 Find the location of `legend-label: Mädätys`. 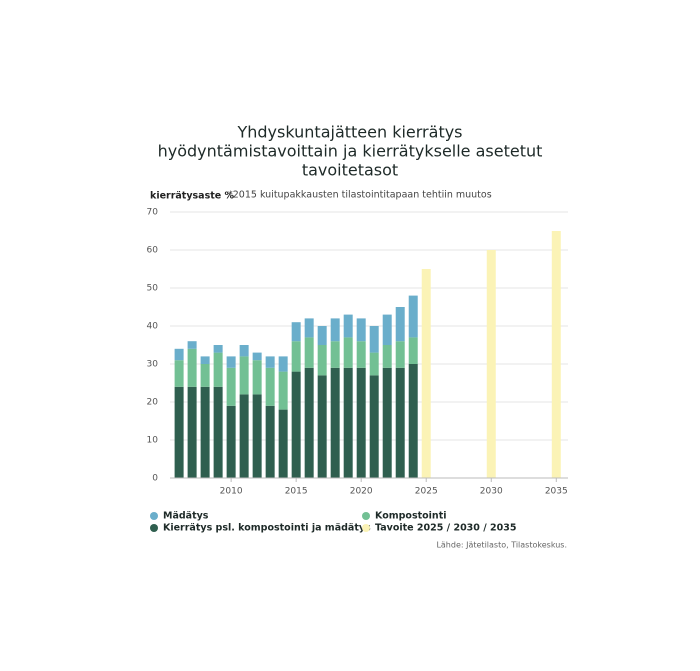

legend-label: Mädätys is located at coordinates (186, 516).